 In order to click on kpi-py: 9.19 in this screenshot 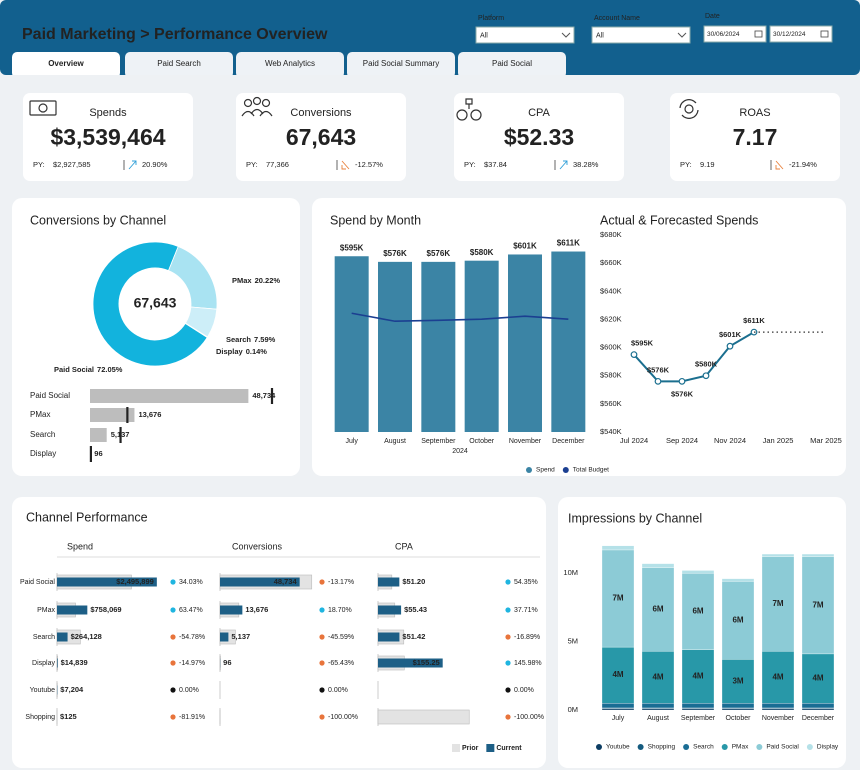, I will do `click(707, 164)`.